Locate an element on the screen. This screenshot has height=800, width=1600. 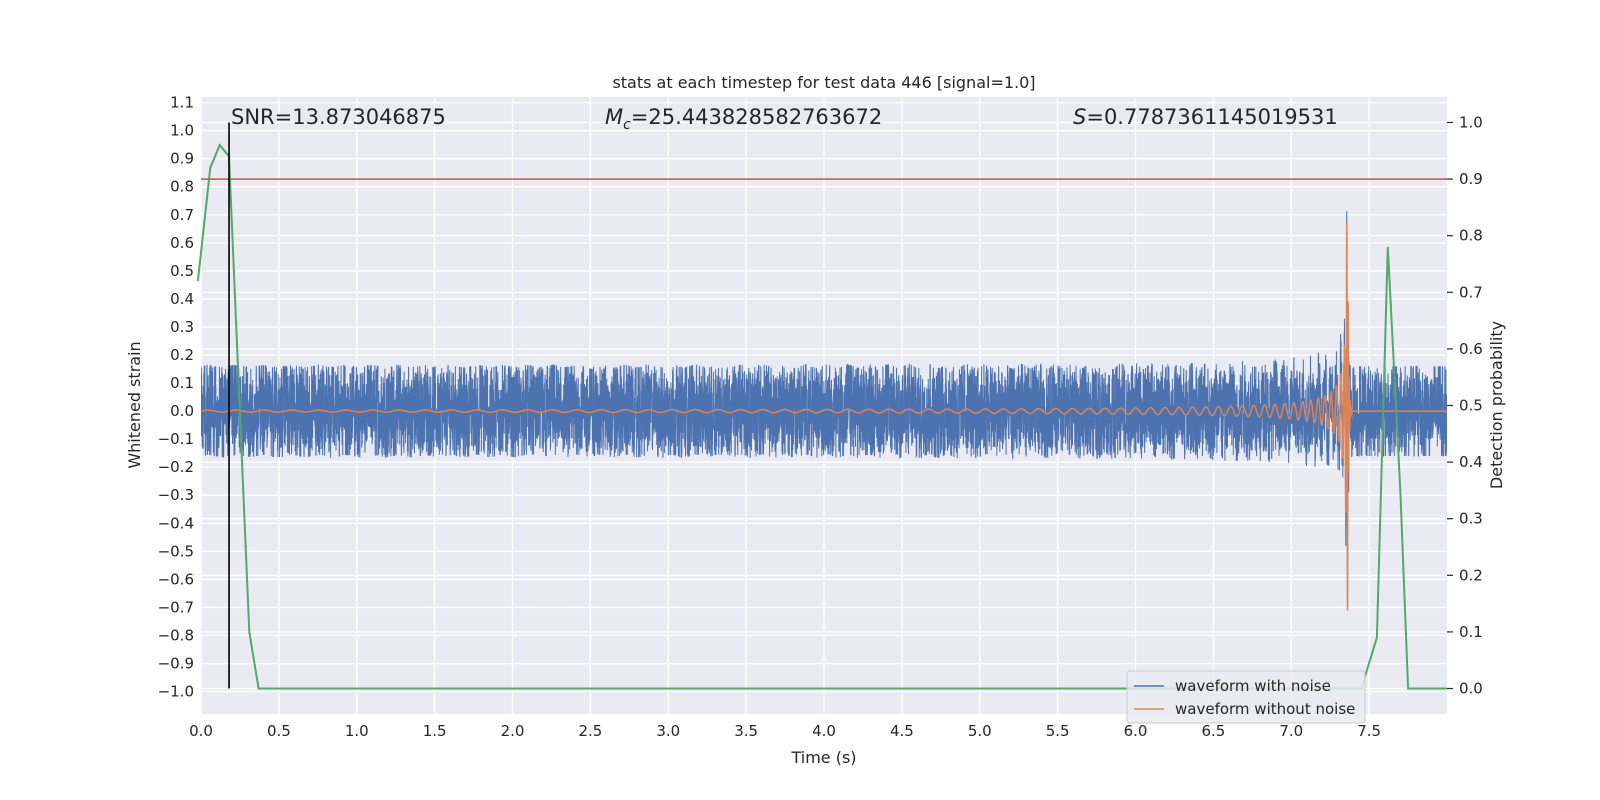
score-symbol: S is located at coordinates (1079, 117).